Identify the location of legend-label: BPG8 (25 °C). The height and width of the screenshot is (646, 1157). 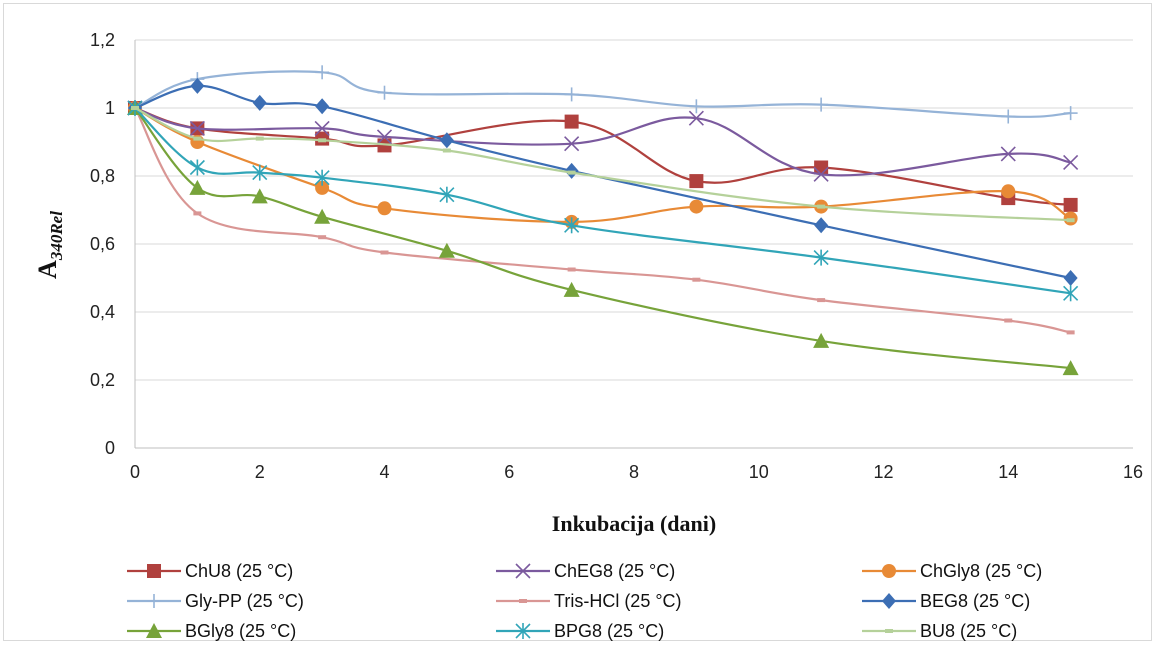
(609, 631).